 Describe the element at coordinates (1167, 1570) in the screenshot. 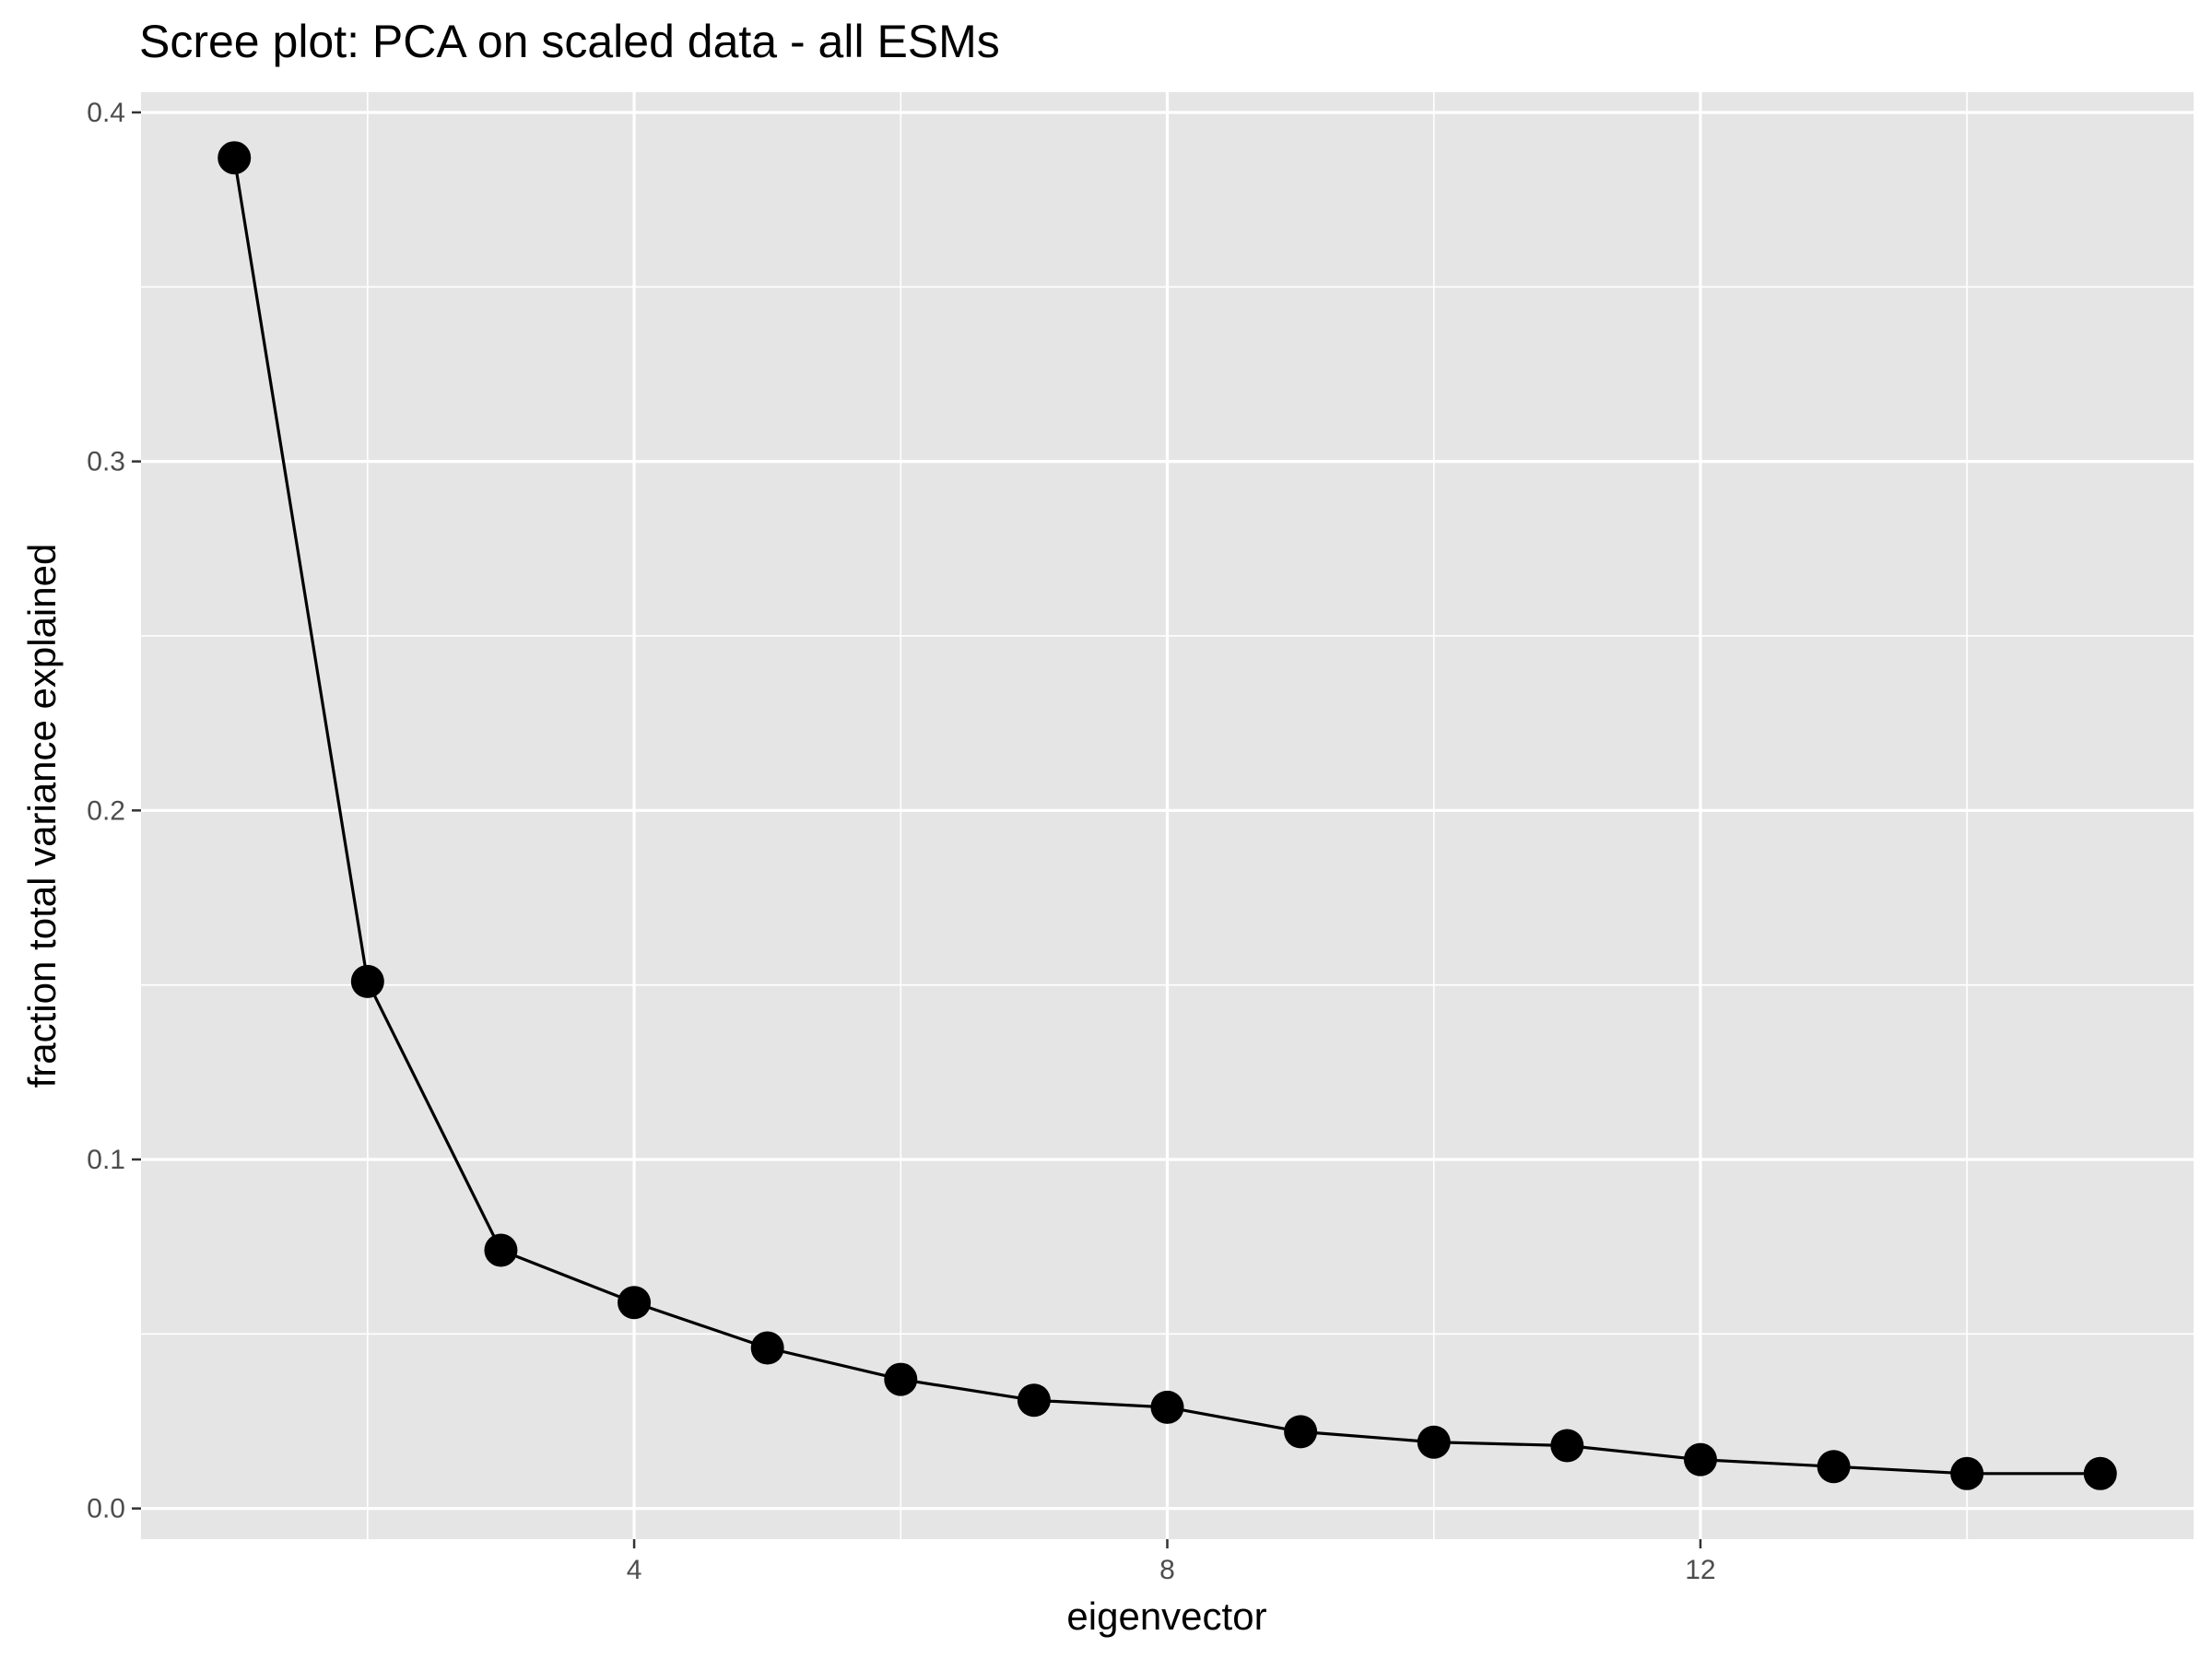

I see `x-tick-label: 8` at that location.